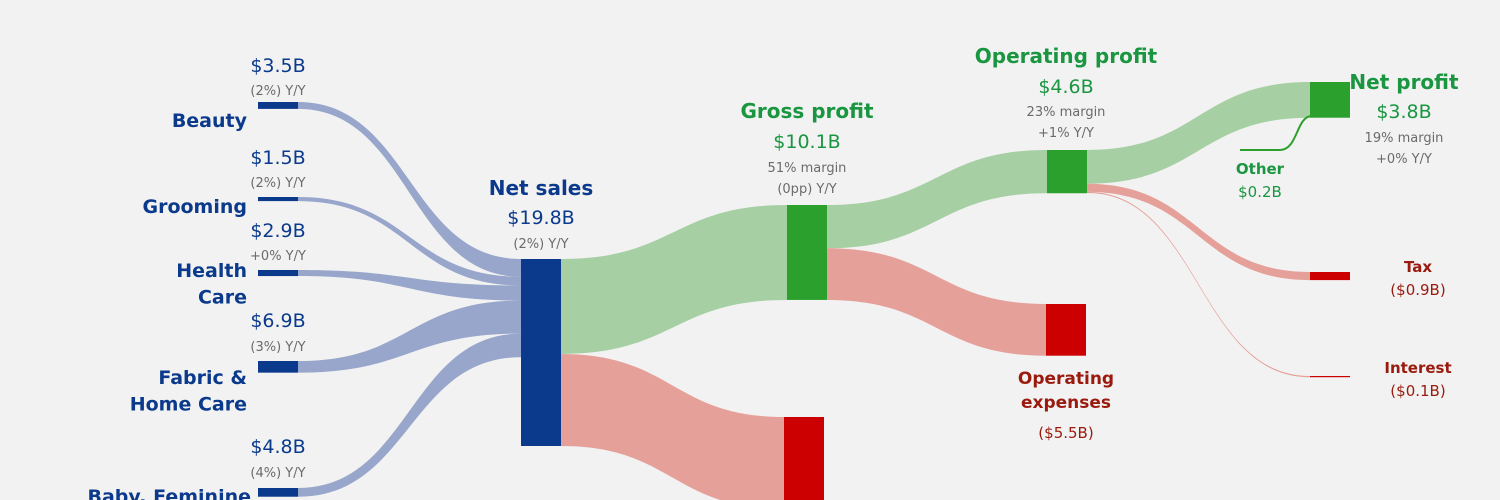 The image size is (1500, 500). What do you see at coordinates (409, 285) in the screenshot?
I see `flow-healthcare-to-net-sales` at bounding box center [409, 285].